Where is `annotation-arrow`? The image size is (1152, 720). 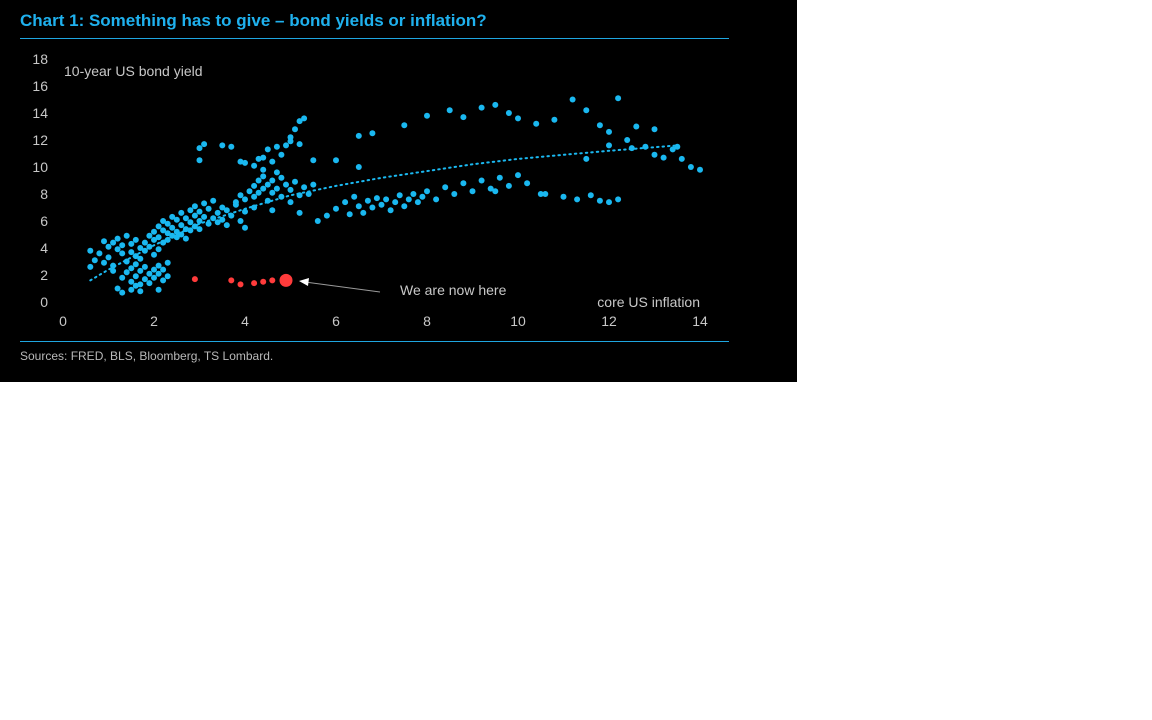
annotation-arrow is located at coordinates (342, 287).